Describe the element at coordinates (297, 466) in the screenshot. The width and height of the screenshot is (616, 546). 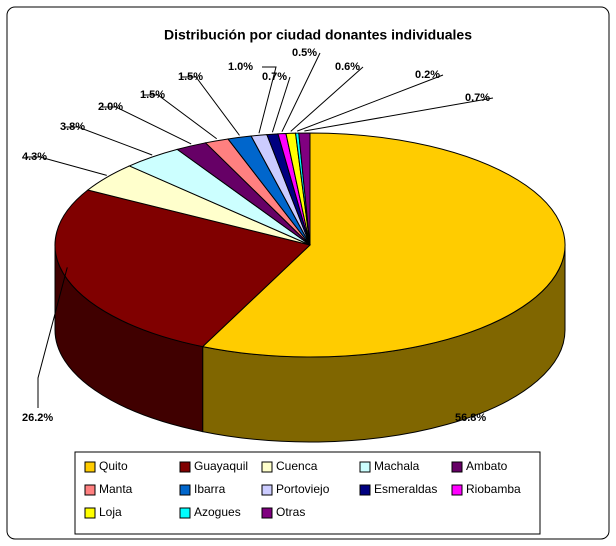
I see `legend-label: Cuenca` at that location.